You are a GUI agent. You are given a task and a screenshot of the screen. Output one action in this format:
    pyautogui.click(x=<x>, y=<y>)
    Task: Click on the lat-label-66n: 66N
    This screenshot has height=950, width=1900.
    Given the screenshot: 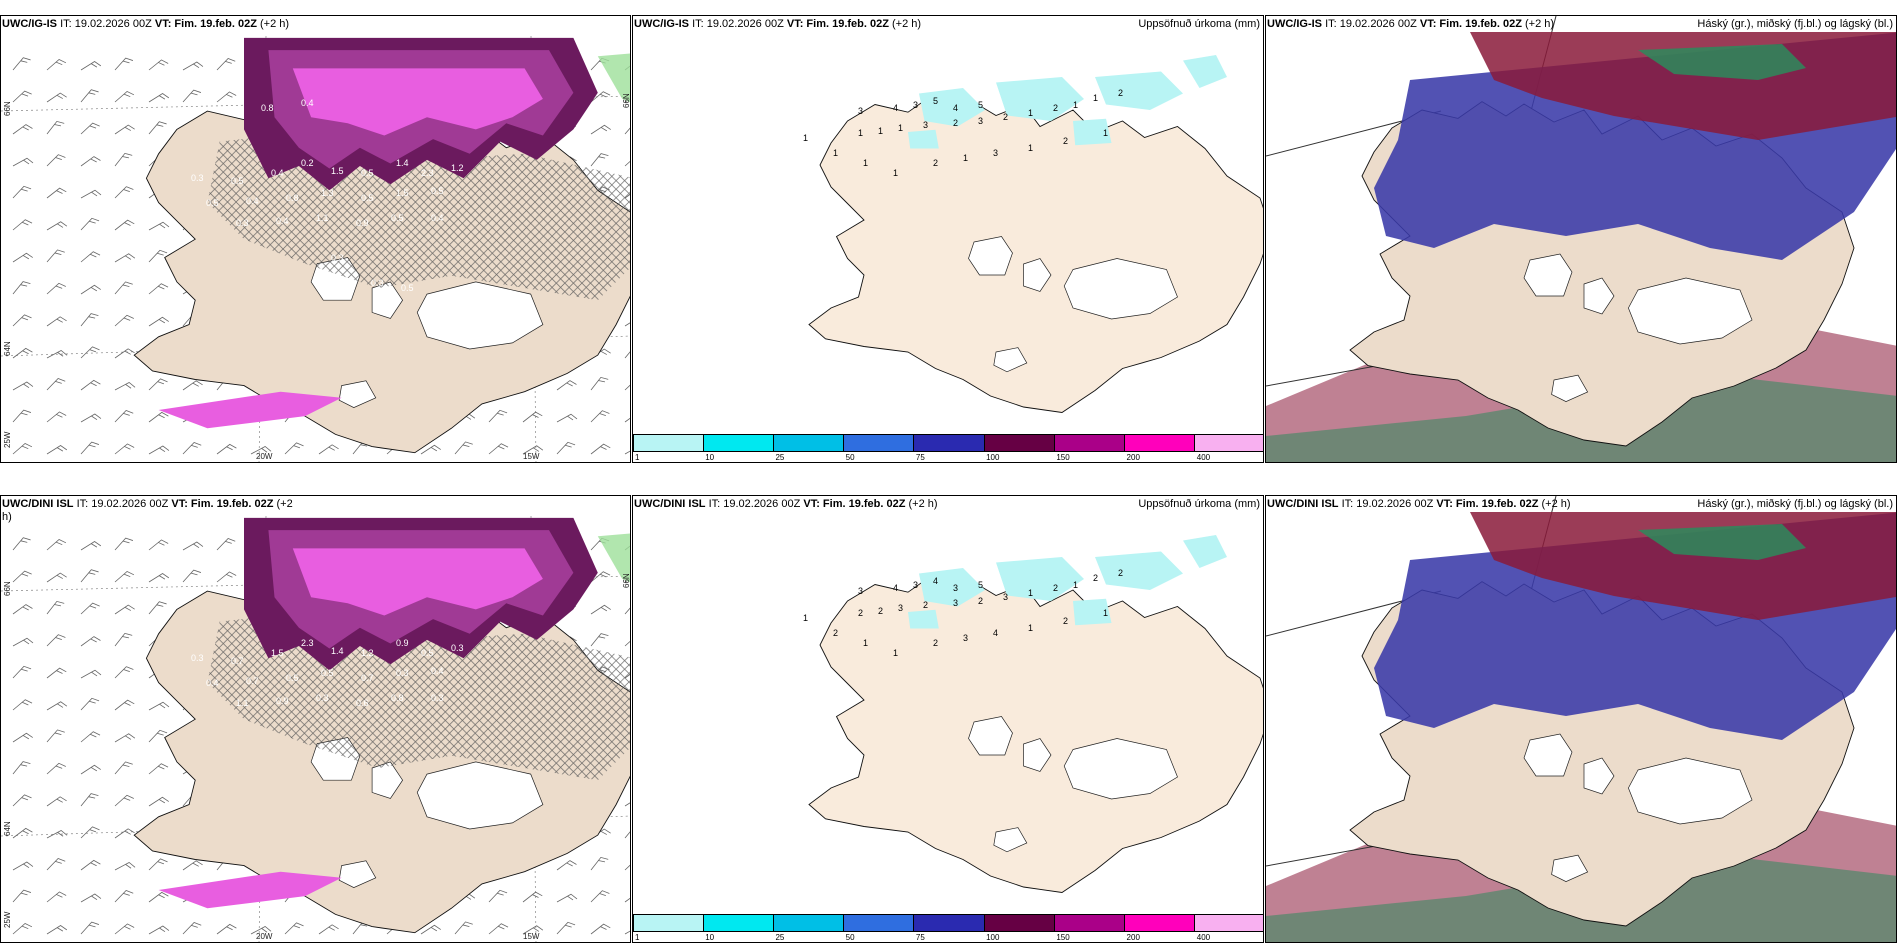 What is the action you would take?
    pyautogui.click(x=7, y=108)
    